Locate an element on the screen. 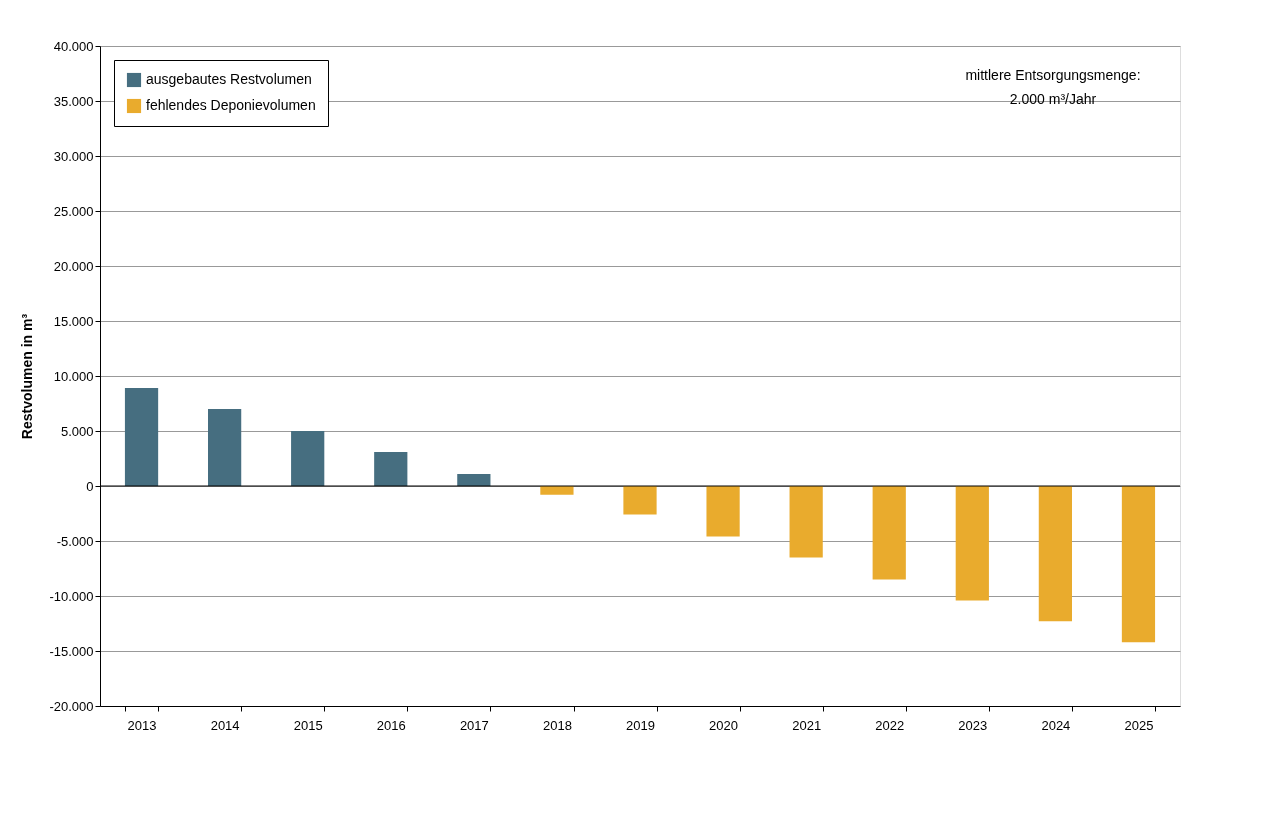  y-tick-label: 20.000 is located at coordinates (73, 266).